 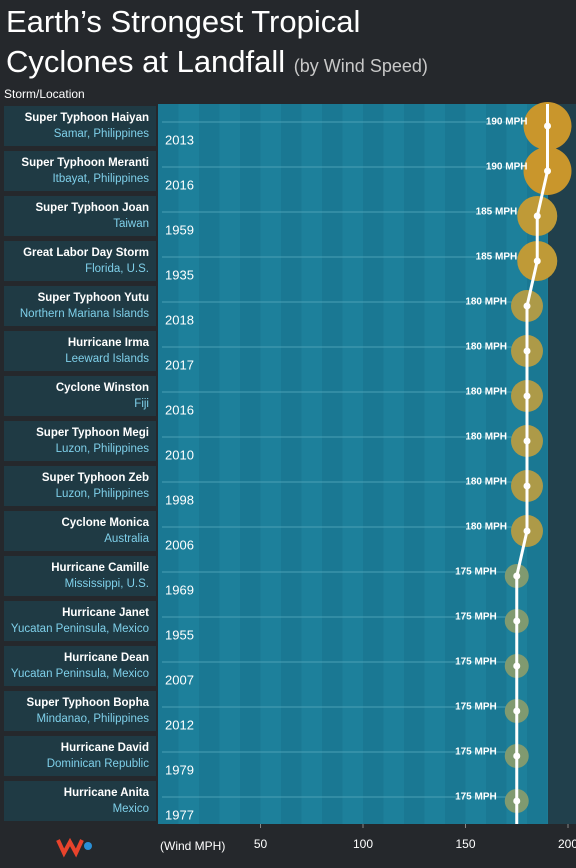 What do you see at coordinates (109, 343) in the screenshot?
I see `storm-name: Hurricane Irma` at bounding box center [109, 343].